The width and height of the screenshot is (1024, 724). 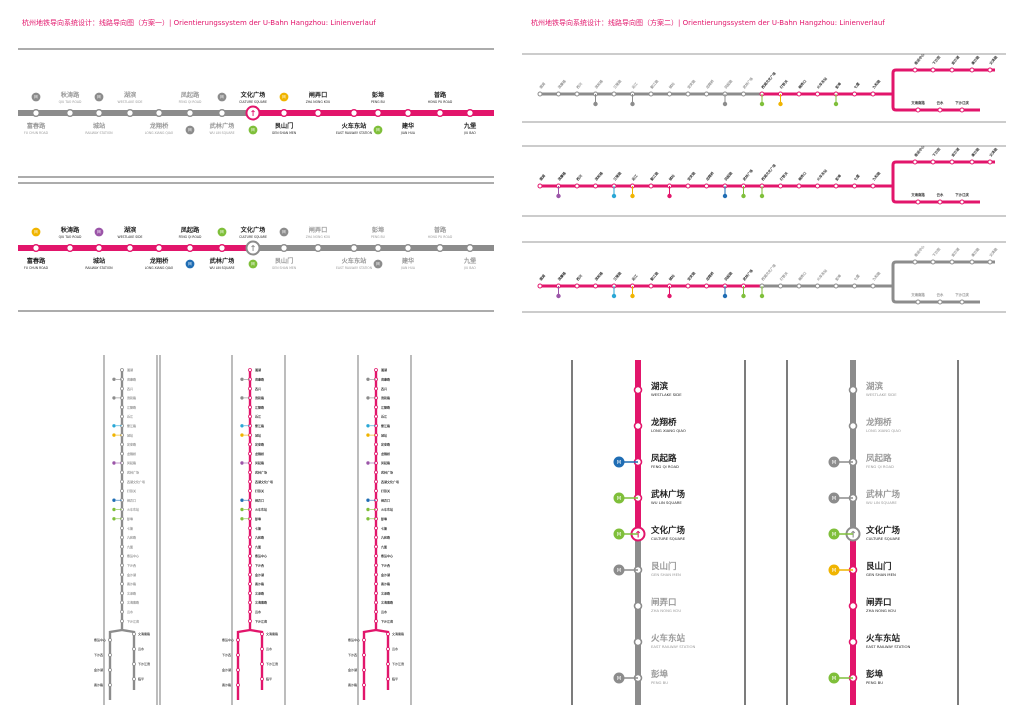 I want to click on station-name-en: FENG QI ROAD, so click(x=190, y=237).